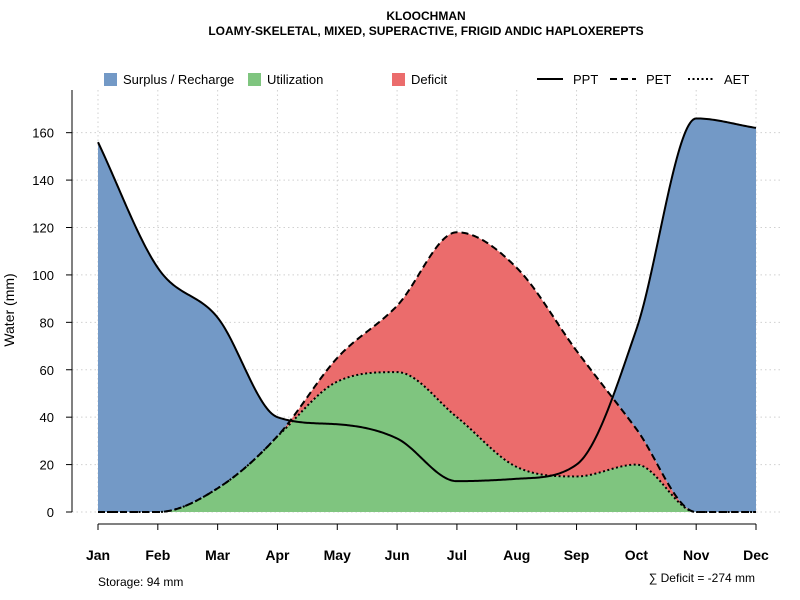  Describe the element at coordinates (98, 555) in the screenshot. I see `x-tick-label: Jan` at that location.